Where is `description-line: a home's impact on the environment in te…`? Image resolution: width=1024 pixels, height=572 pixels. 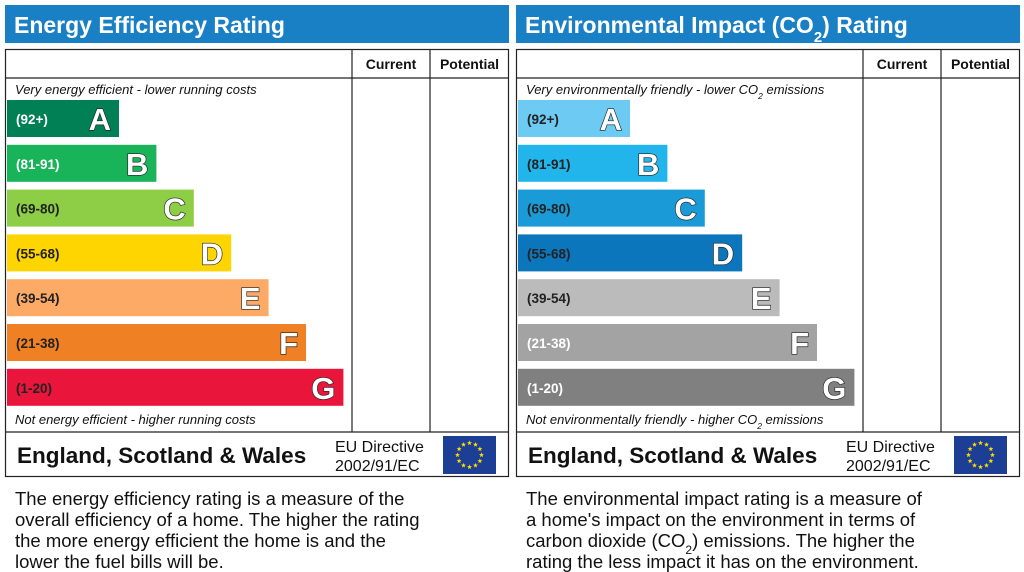 description-line: a home's impact on the environment in te… is located at coordinates (721, 519).